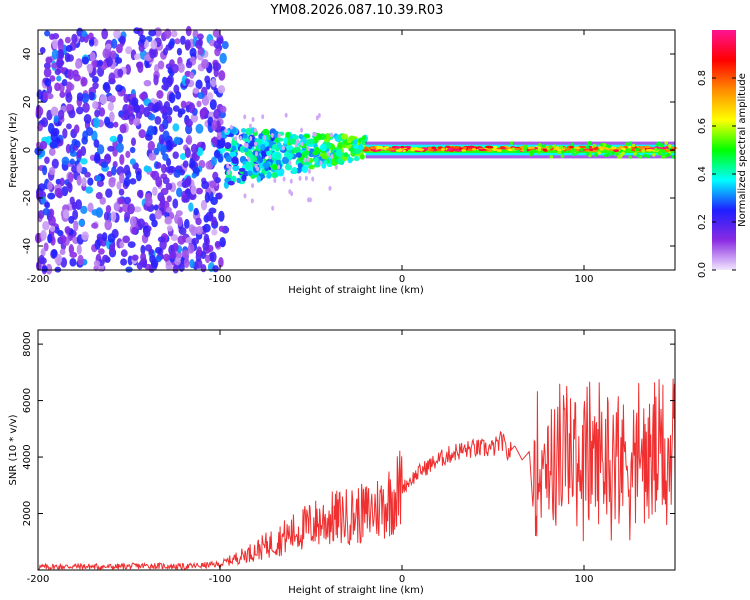 Image resolution: width=750 pixels, height=600 pixels. I want to click on chart-title: YM08.2026.087.10.39.R03, so click(357, 10).